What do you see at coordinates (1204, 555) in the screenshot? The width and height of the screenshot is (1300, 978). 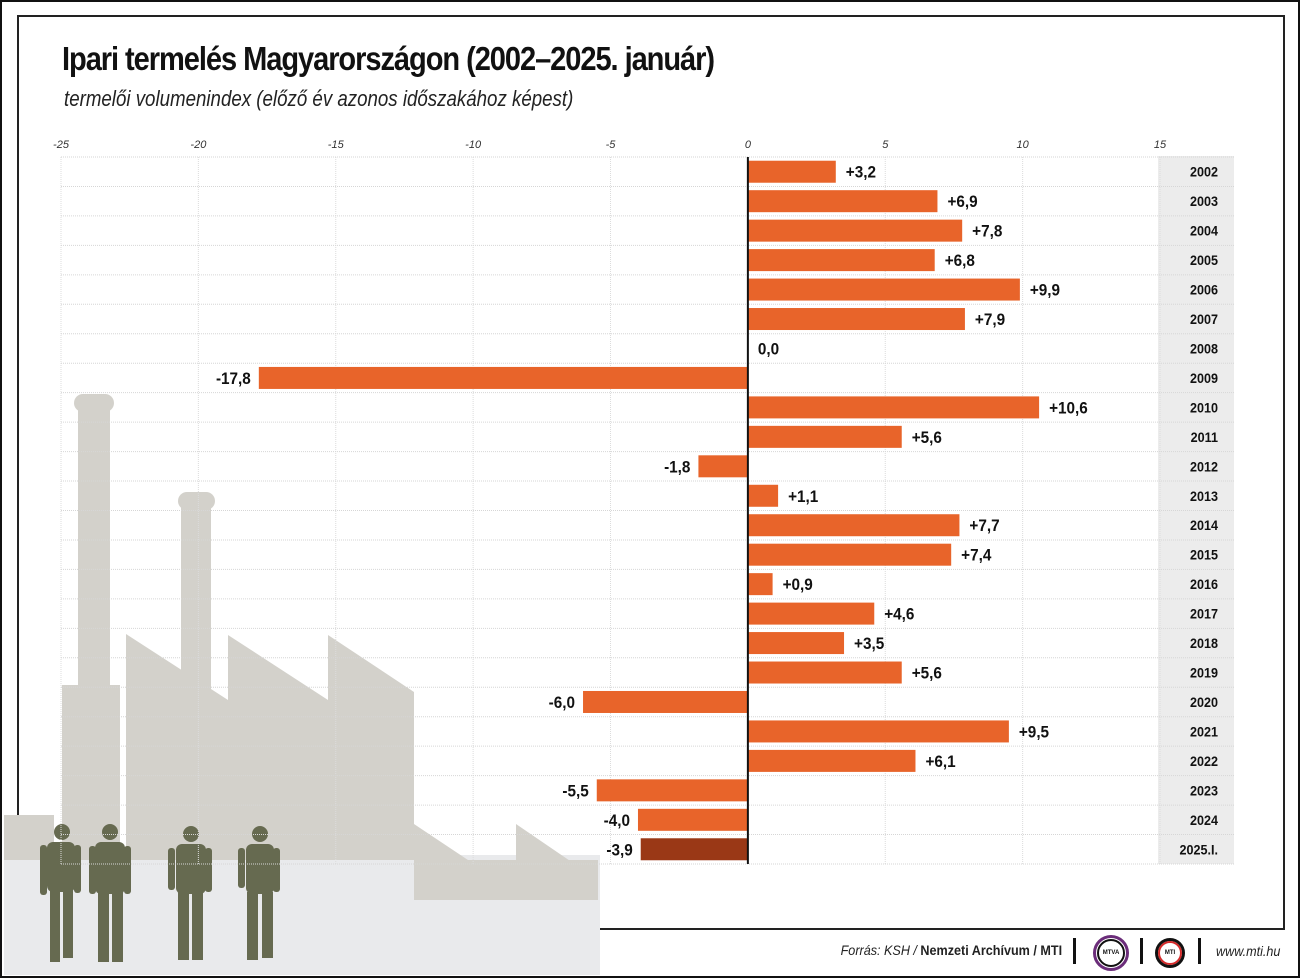 I see `year-label: 2015` at bounding box center [1204, 555].